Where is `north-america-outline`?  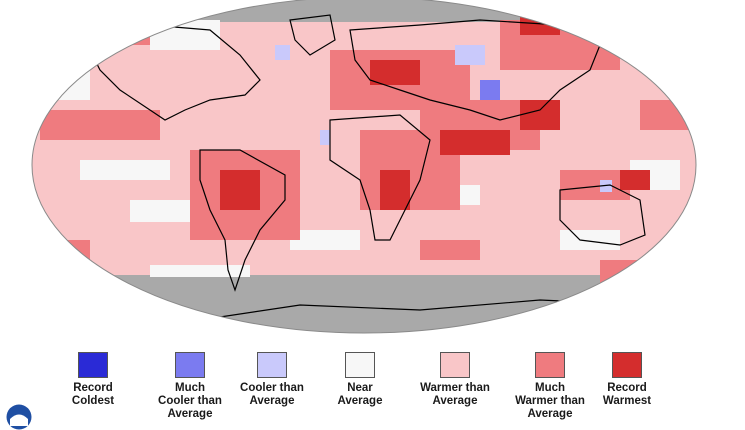
north-america-outline is located at coordinates (175, 72).